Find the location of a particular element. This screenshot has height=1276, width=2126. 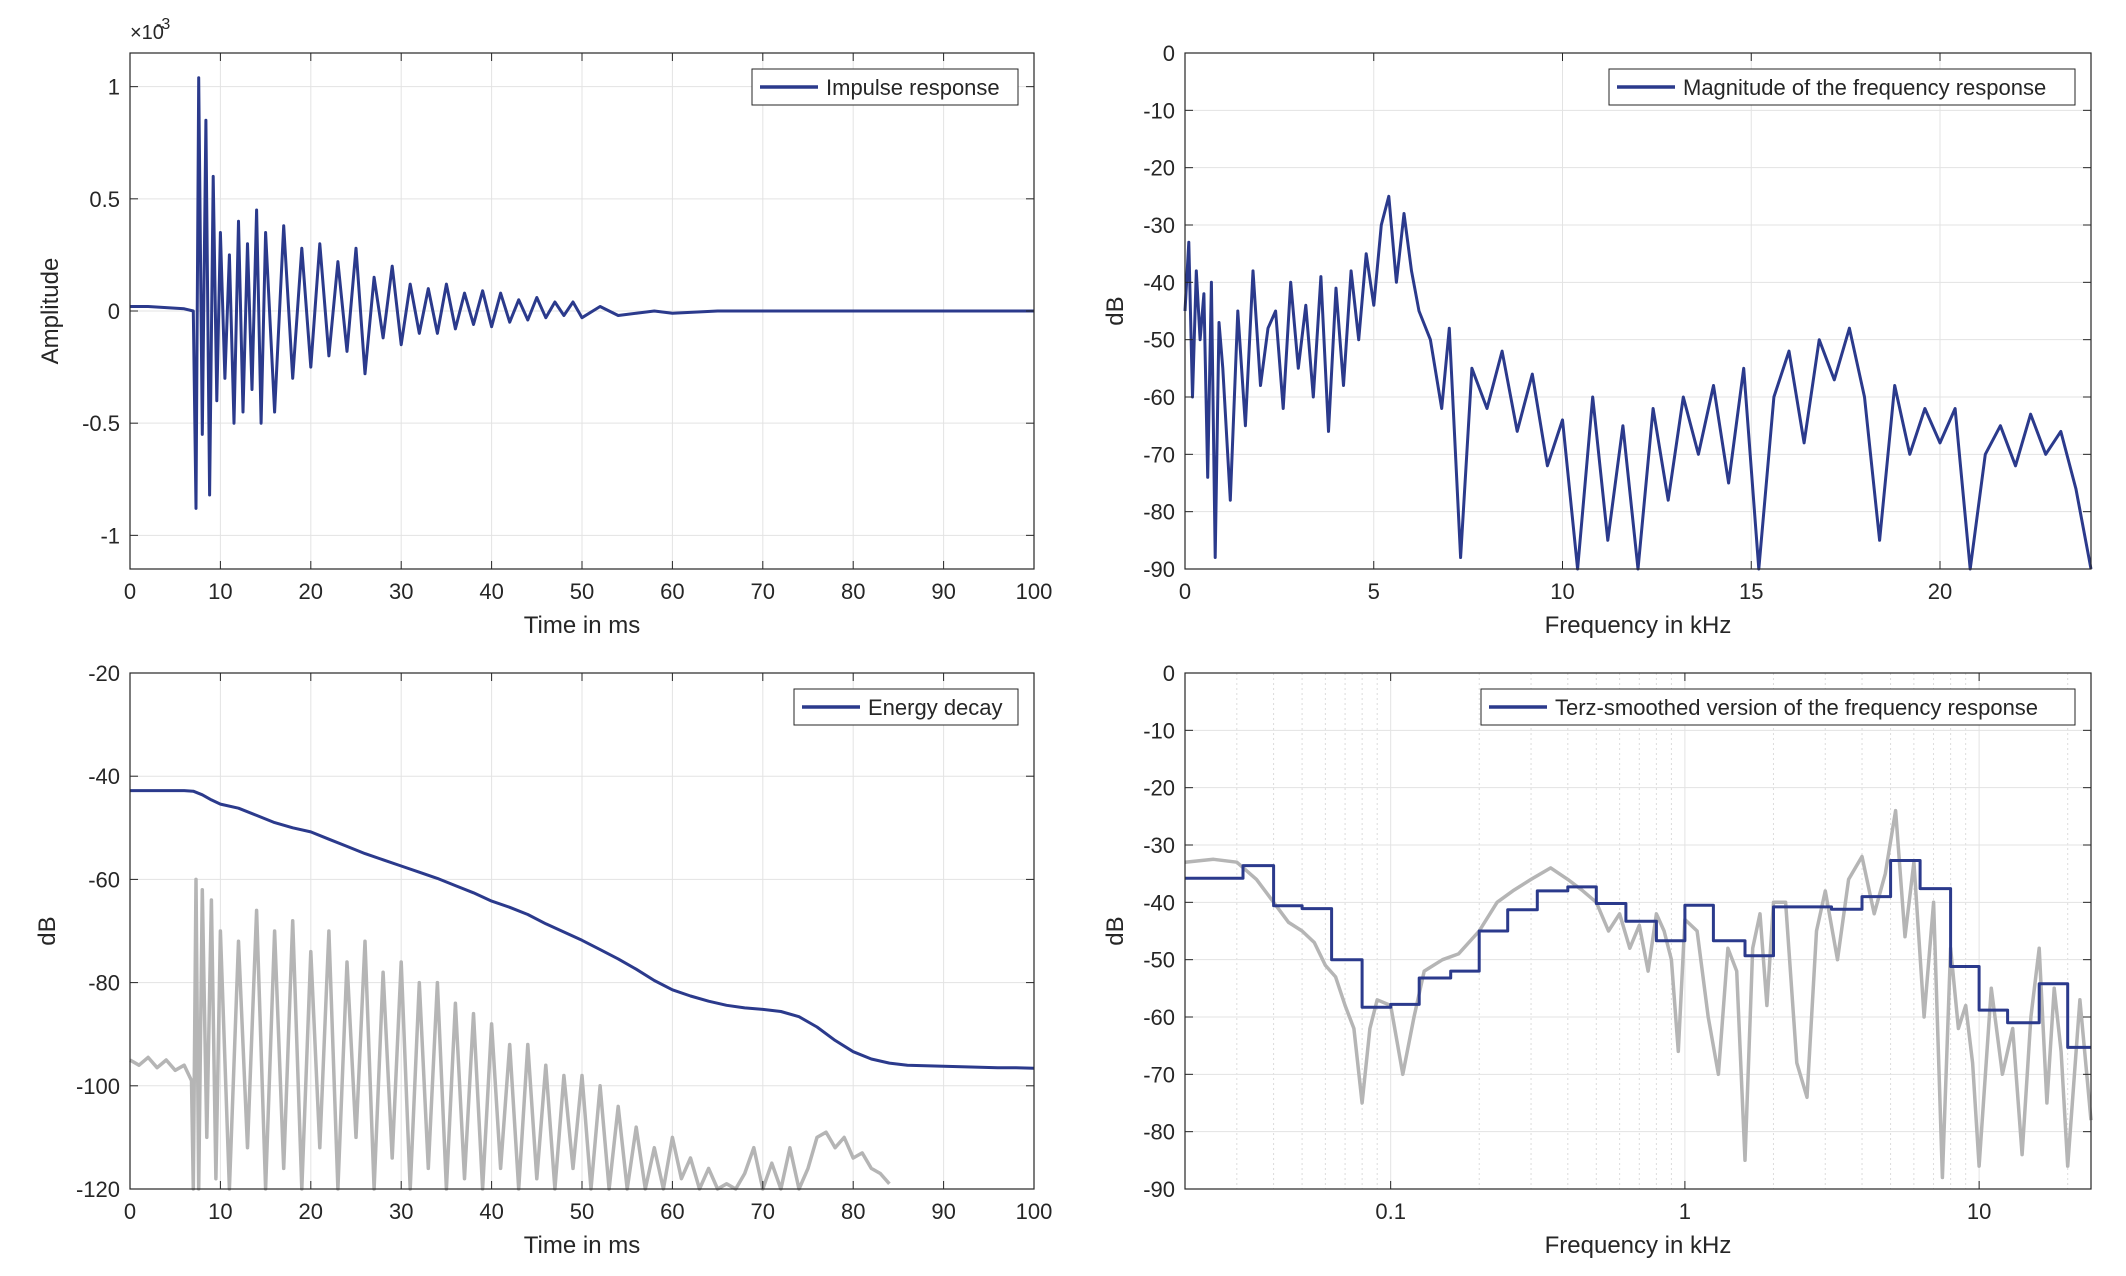

y-tick-label: 1 is located at coordinates (114, 87).